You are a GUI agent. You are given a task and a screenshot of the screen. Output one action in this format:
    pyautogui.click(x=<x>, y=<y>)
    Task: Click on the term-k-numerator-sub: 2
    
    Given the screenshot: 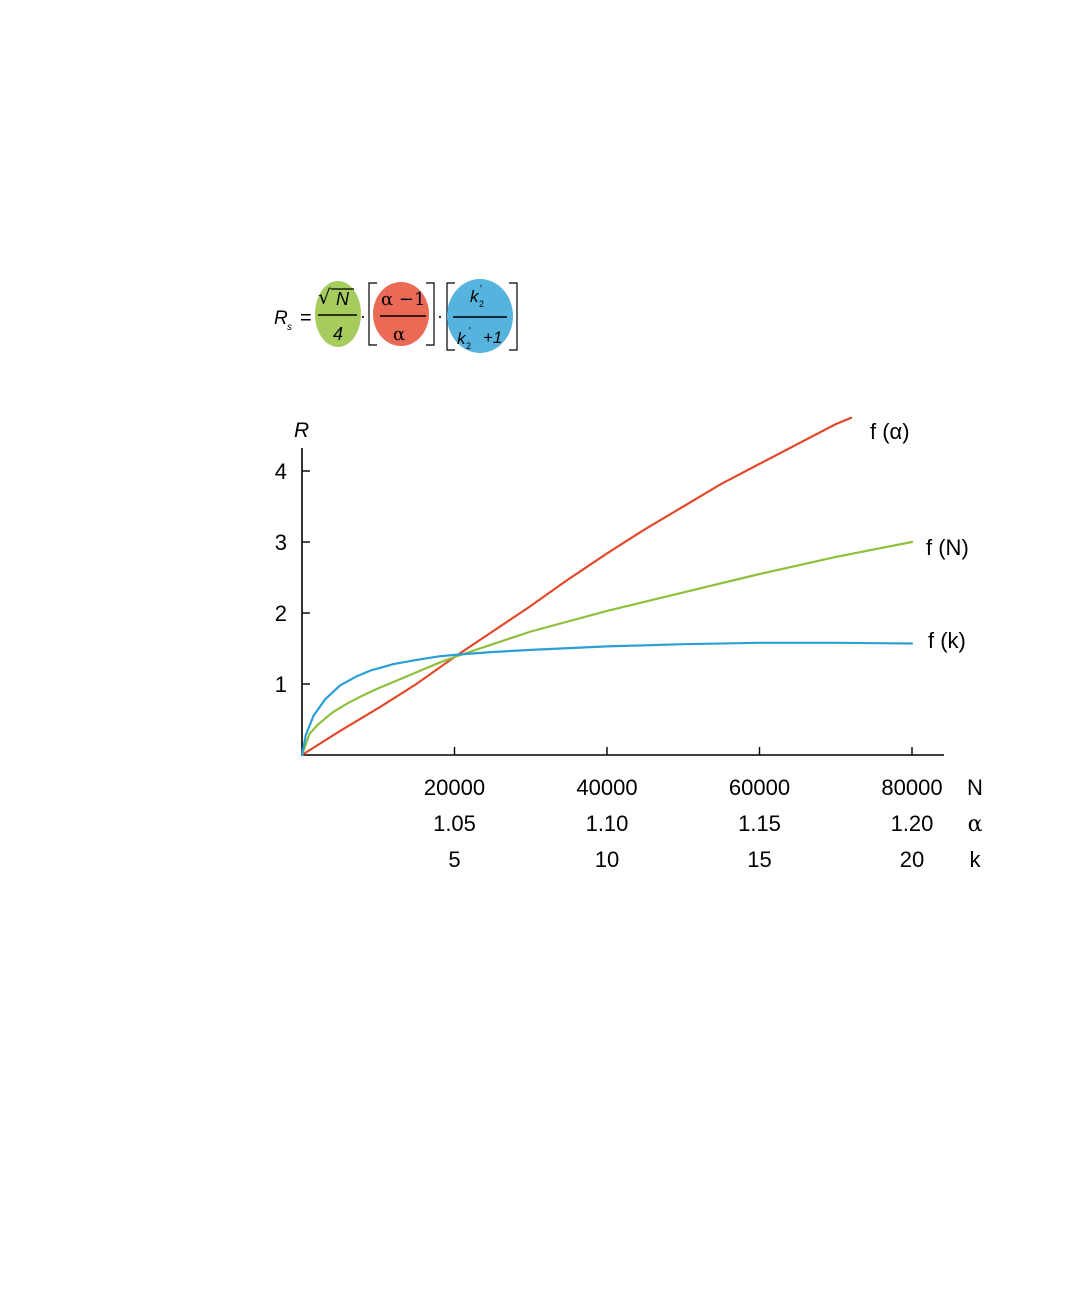 What is the action you would take?
    pyautogui.click(x=481, y=304)
    